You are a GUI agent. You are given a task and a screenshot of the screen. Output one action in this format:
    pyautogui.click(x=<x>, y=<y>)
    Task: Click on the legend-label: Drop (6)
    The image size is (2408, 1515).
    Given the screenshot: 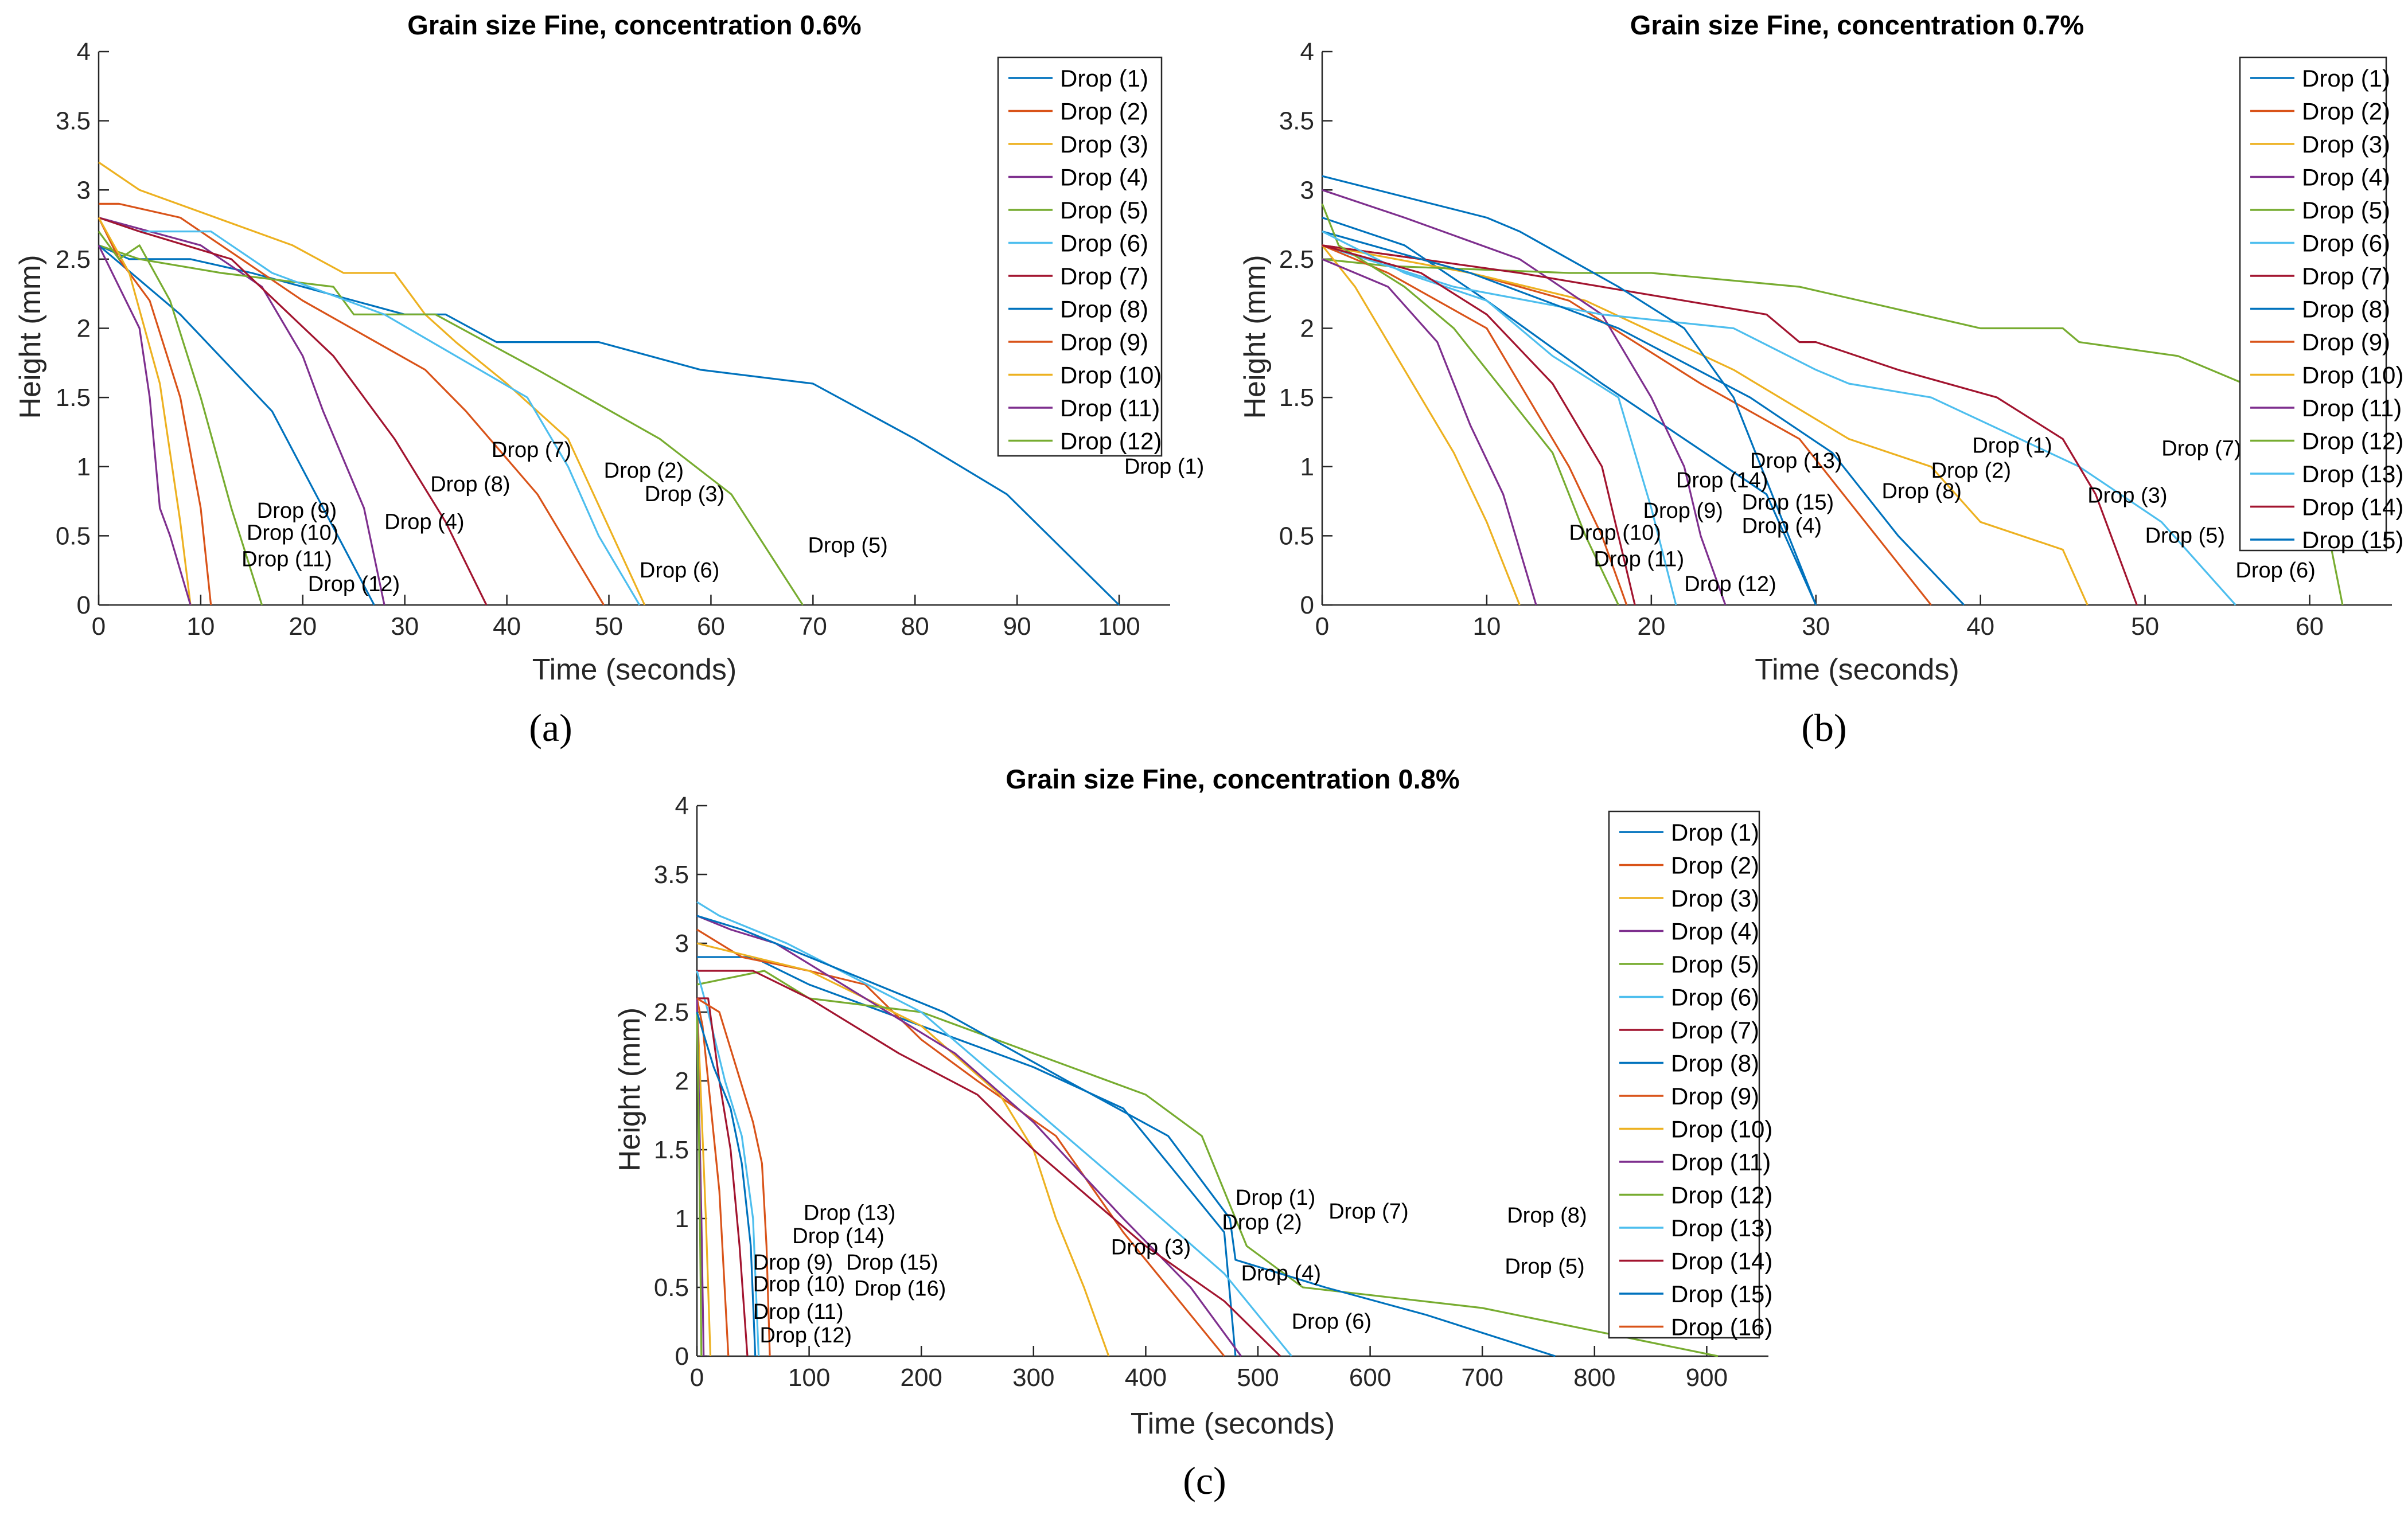 What is the action you would take?
    pyautogui.click(x=1104, y=243)
    